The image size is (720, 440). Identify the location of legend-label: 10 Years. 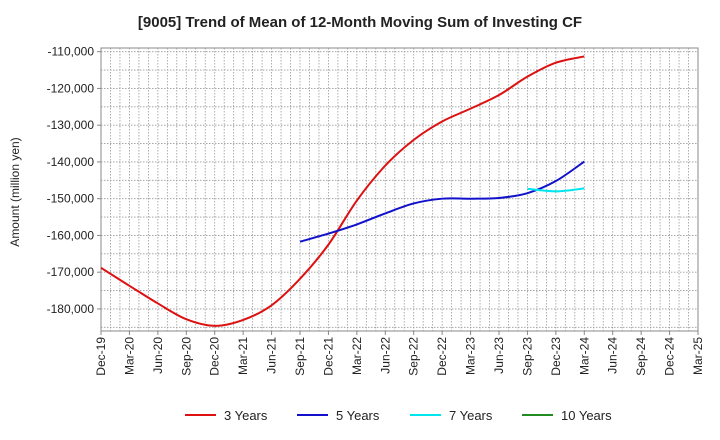
(586, 415).